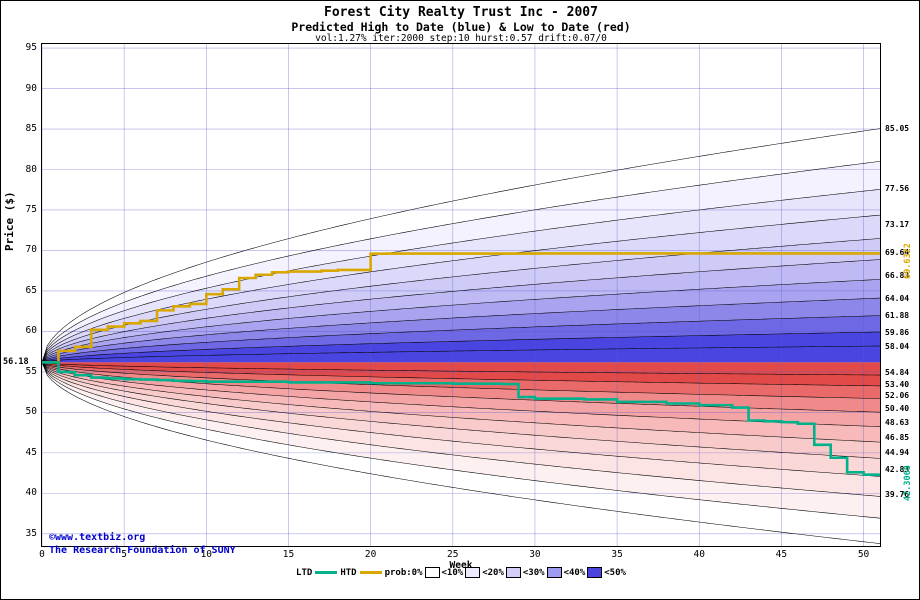  Describe the element at coordinates (863, 554) in the screenshot. I see `x-tick-50: 50` at that location.